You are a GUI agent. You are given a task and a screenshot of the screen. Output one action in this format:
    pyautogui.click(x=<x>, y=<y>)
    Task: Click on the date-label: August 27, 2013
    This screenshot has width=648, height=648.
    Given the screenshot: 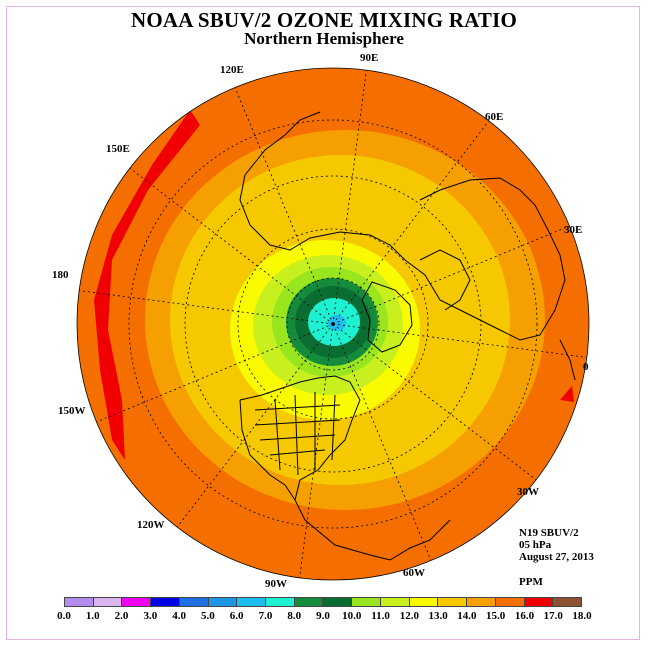 What is the action you would take?
    pyautogui.click(x=556, y=557)
    